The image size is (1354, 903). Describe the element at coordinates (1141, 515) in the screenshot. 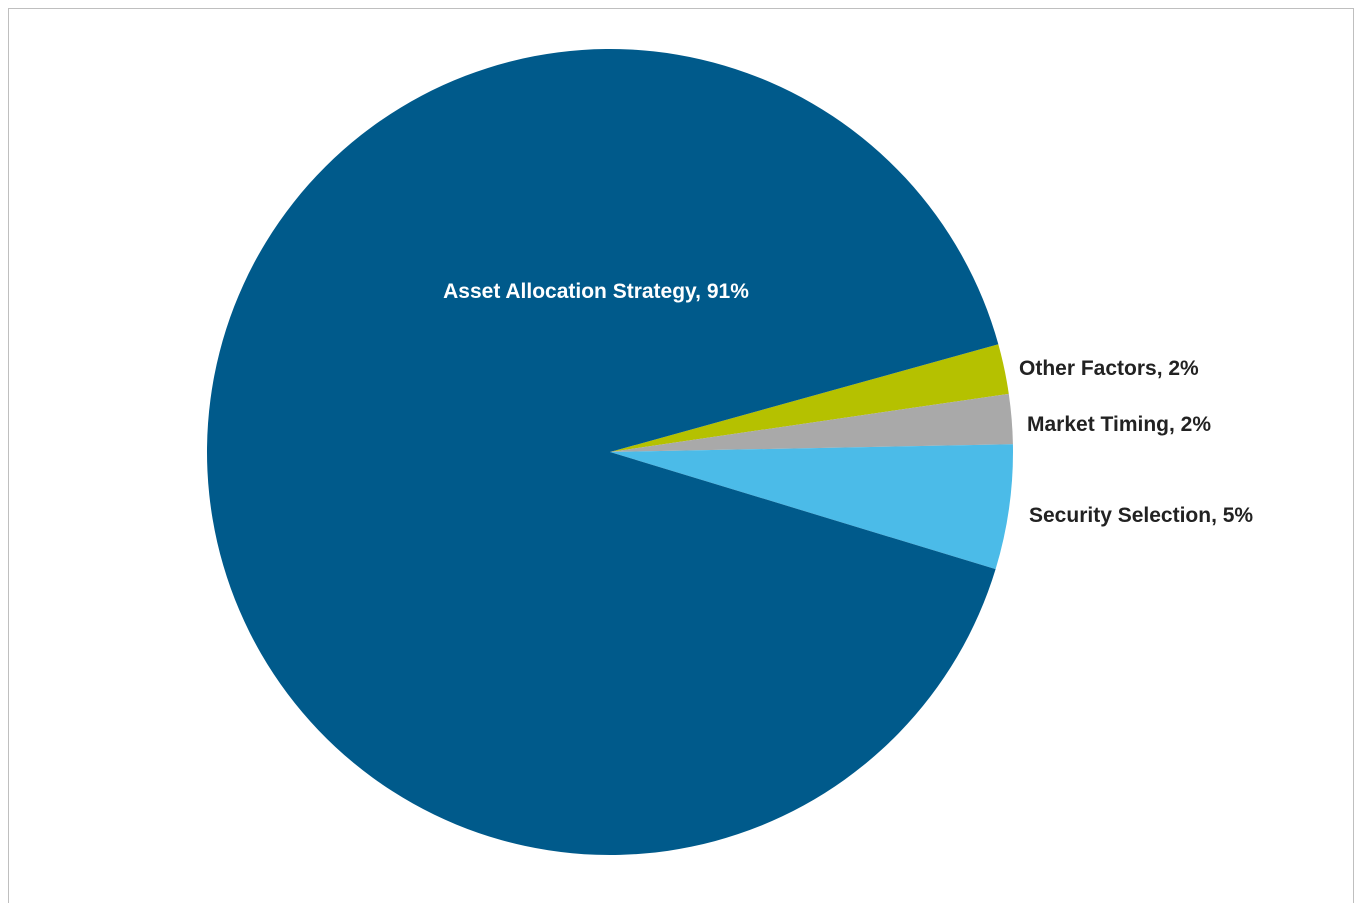

I see `data-label: Security Selection, 5%` at that location.